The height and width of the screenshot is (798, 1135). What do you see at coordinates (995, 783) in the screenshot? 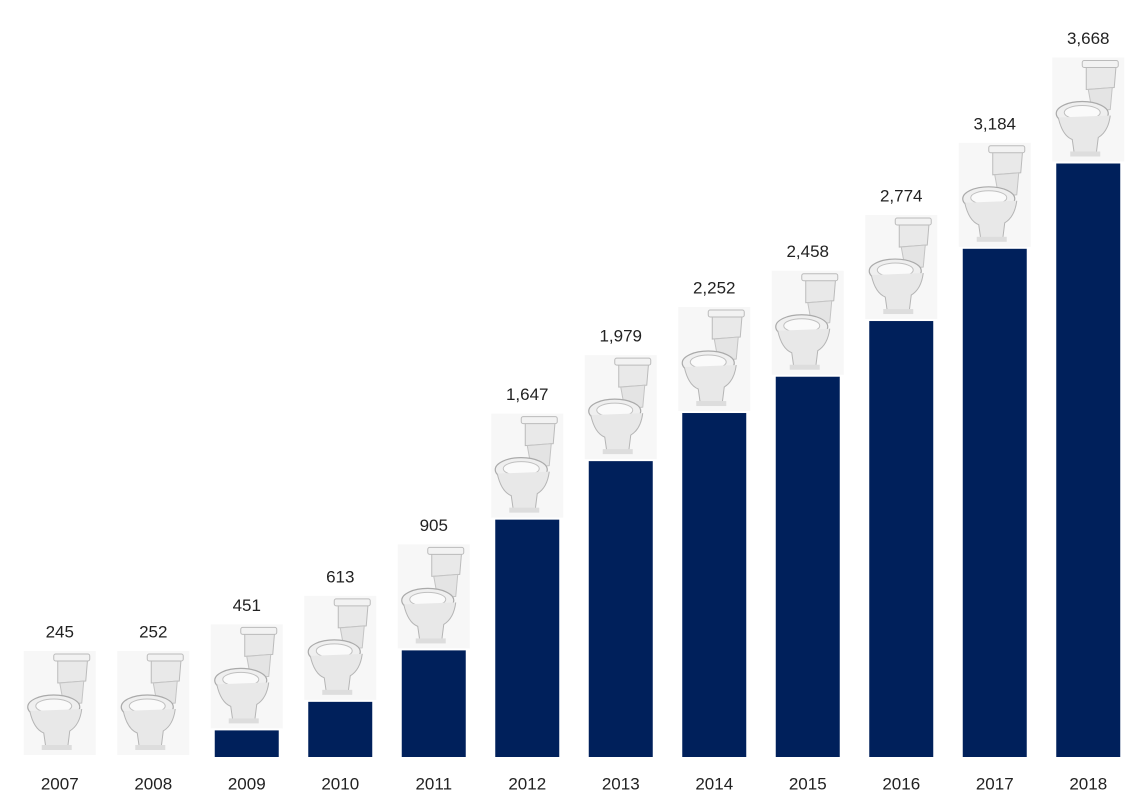
I see `x-tick-label: 2017` at bounding box center [995, 783].